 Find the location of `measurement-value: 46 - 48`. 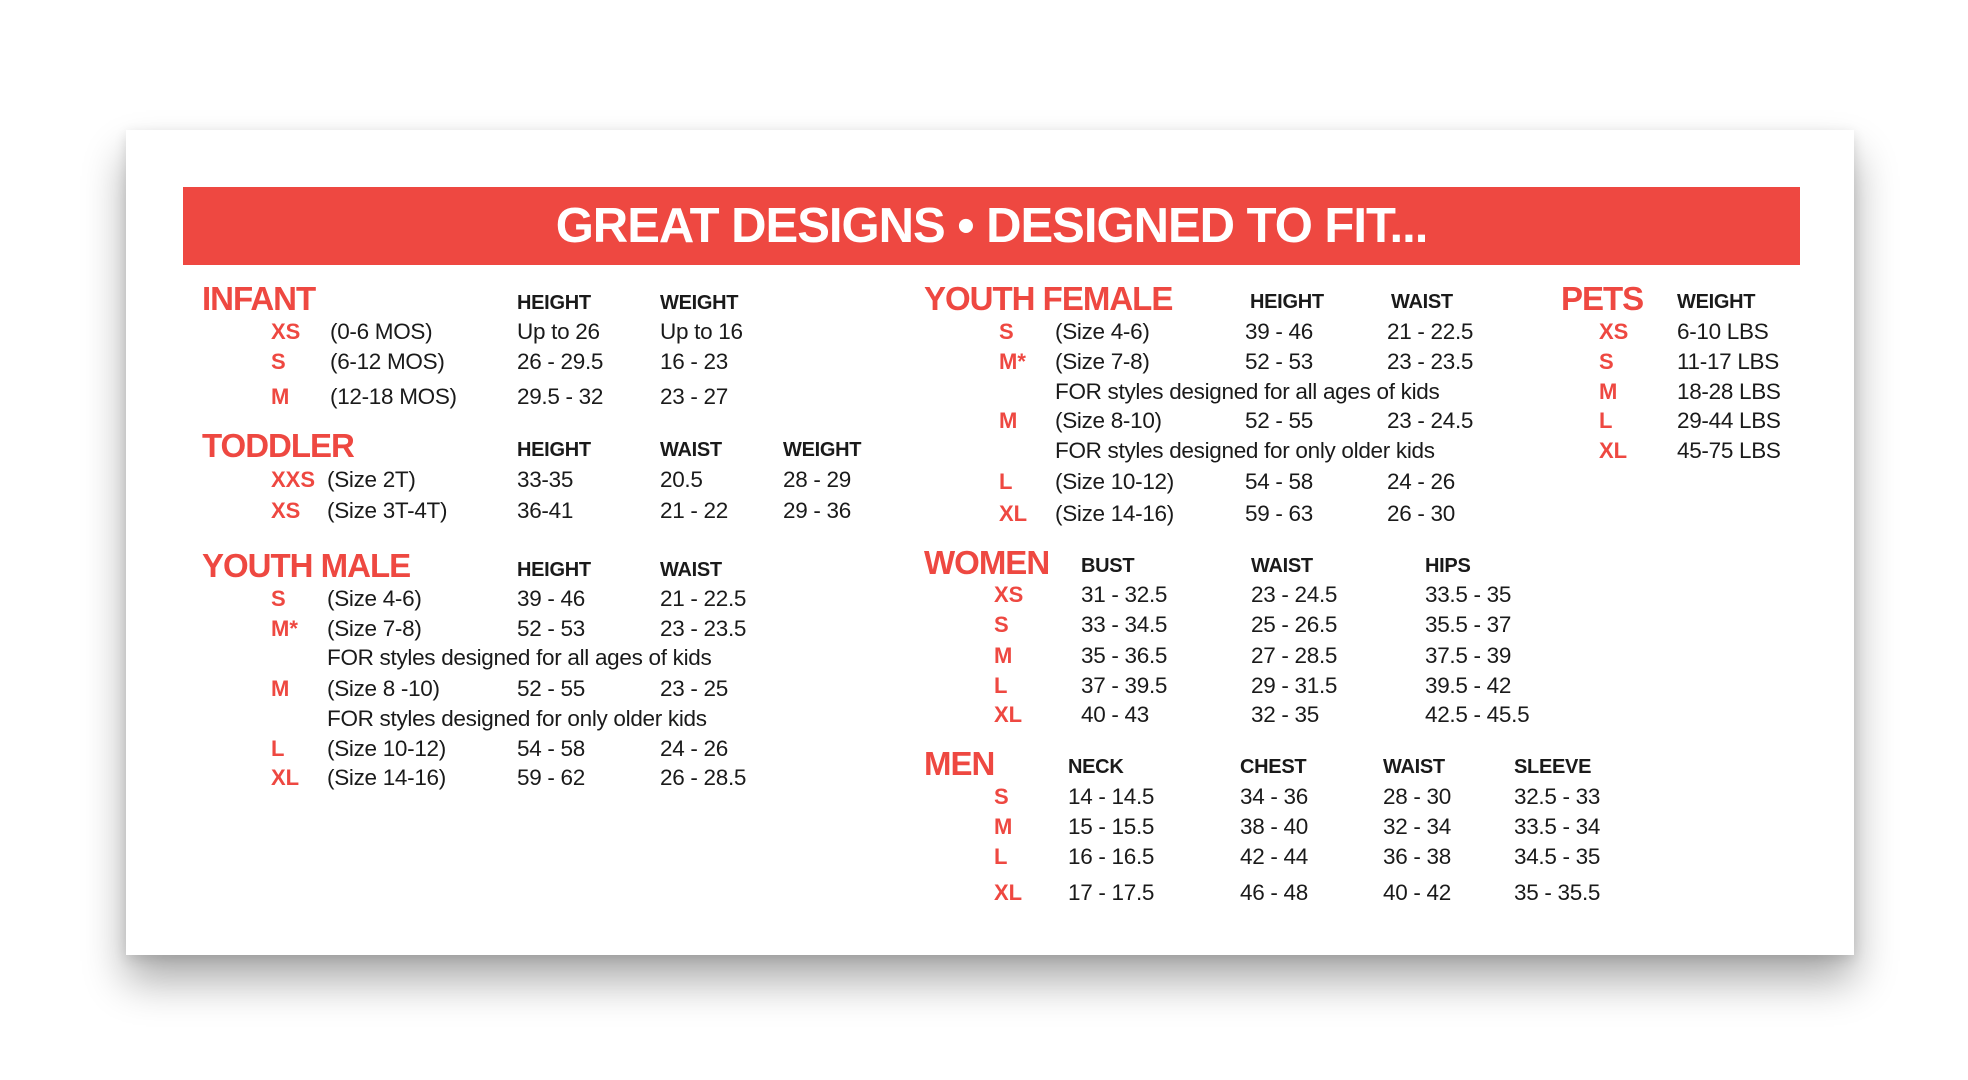

measurement-value: 46 - 48 is located at coordinates (1274, 892).